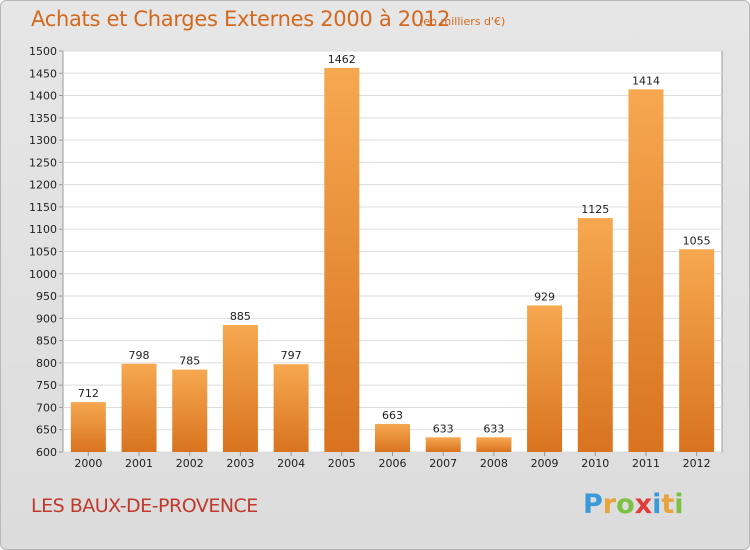  What do you see at coordinates (88, 463) in the screenshot?
I see `x-tick-label-2000: 2000` at bounding box center [88, 463].